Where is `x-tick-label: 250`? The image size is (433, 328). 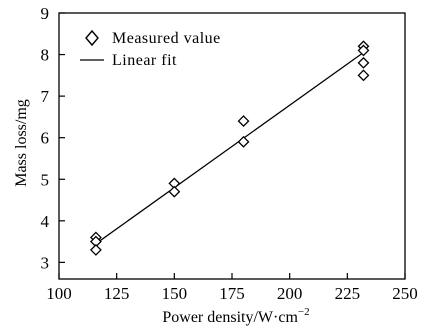
x-tick-label: 250 is located at coordinates (405, 293).